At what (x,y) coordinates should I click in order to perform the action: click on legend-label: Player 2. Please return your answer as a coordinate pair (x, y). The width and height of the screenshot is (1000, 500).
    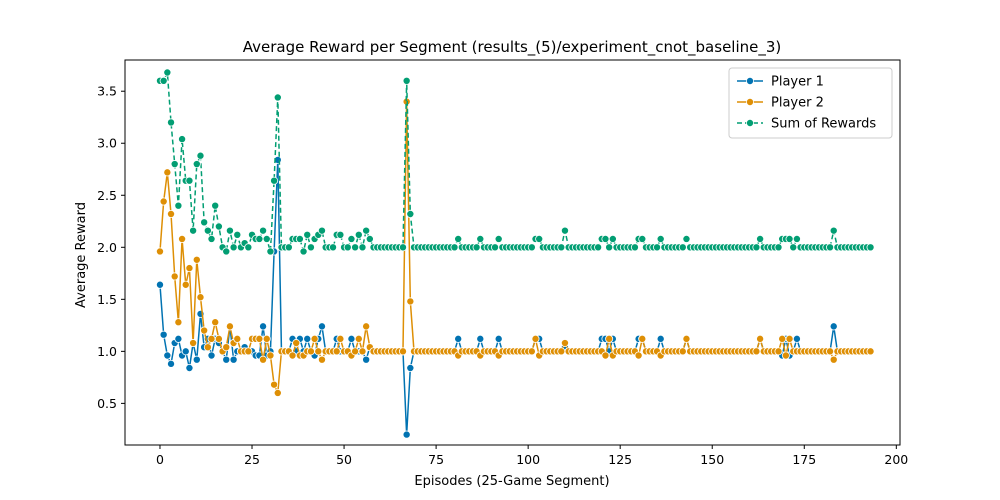
    Looking at the image, I should click on (797, 103).